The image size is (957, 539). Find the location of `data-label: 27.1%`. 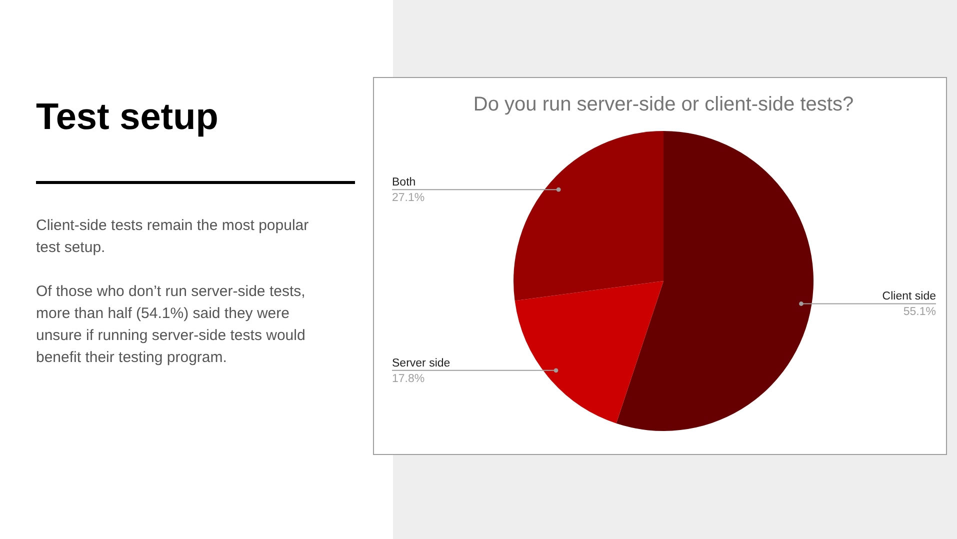

data-label: 27.1% is located at coordinates (408, 198).